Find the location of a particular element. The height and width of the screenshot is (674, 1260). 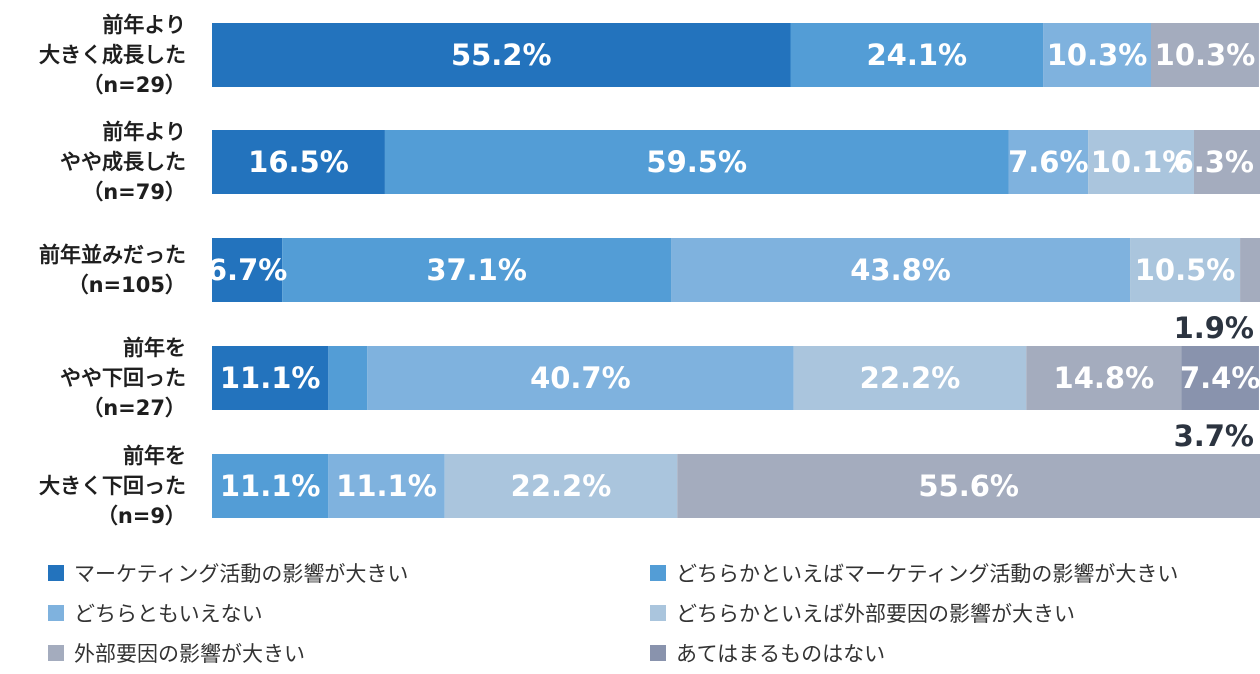

data-label: 6.7% is located at coordinates (247, 270).